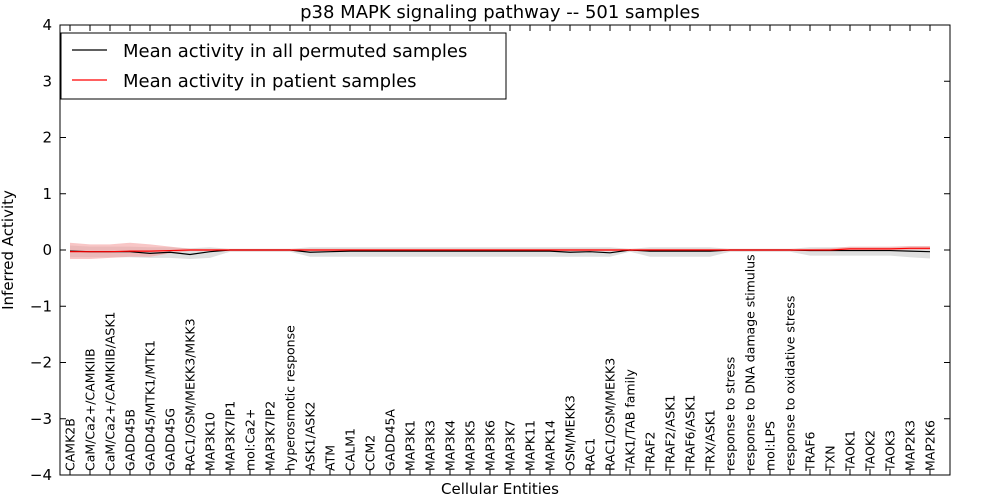 The width and height of the screenshot is (1000, 500). What do you see at coordinates (810, 451) in the screenshot?
I see `x-tick-label: TRAF6` at bounding box center [810, 451].